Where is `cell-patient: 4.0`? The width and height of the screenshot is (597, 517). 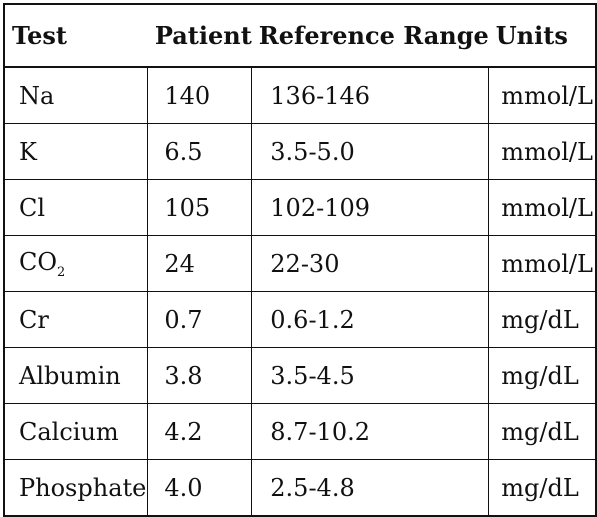
cell-patient: 4.0 is located at coordinates (200, 488).